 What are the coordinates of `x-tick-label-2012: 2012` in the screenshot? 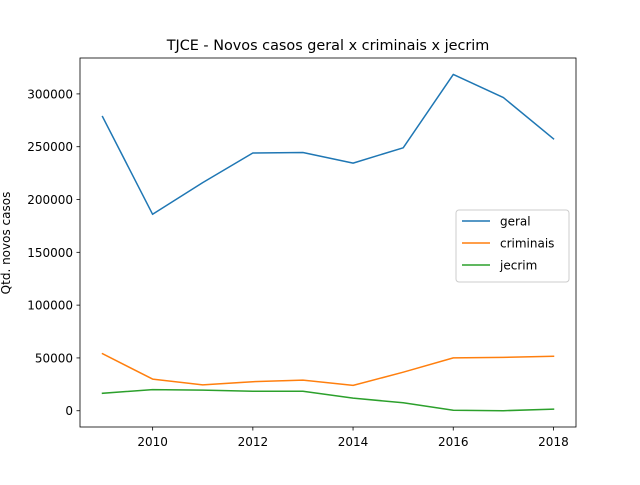 It's located at (253, 442).